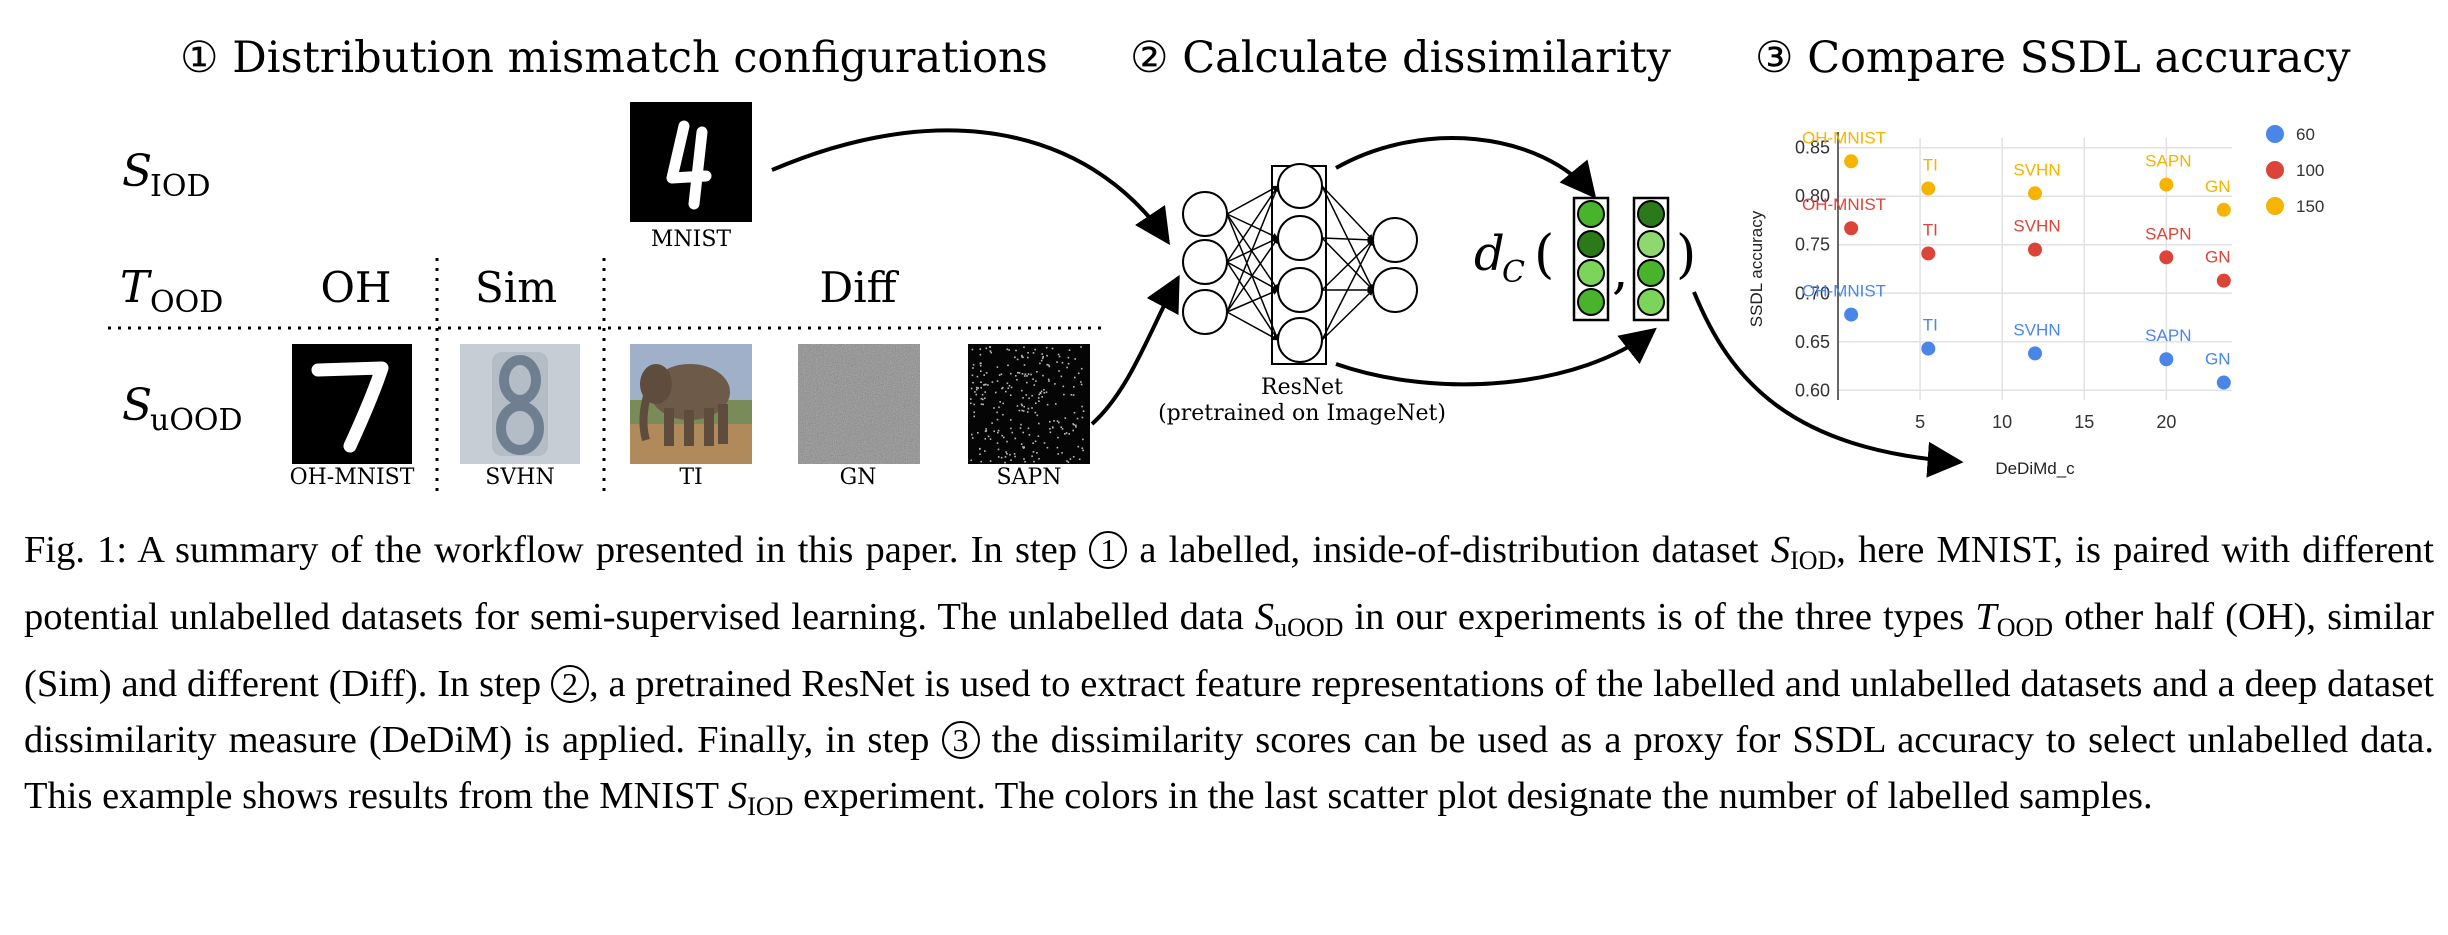  Describe the element at coordinates (2305, 134) in the screenshot. I see `legend-label: 60` at that location.